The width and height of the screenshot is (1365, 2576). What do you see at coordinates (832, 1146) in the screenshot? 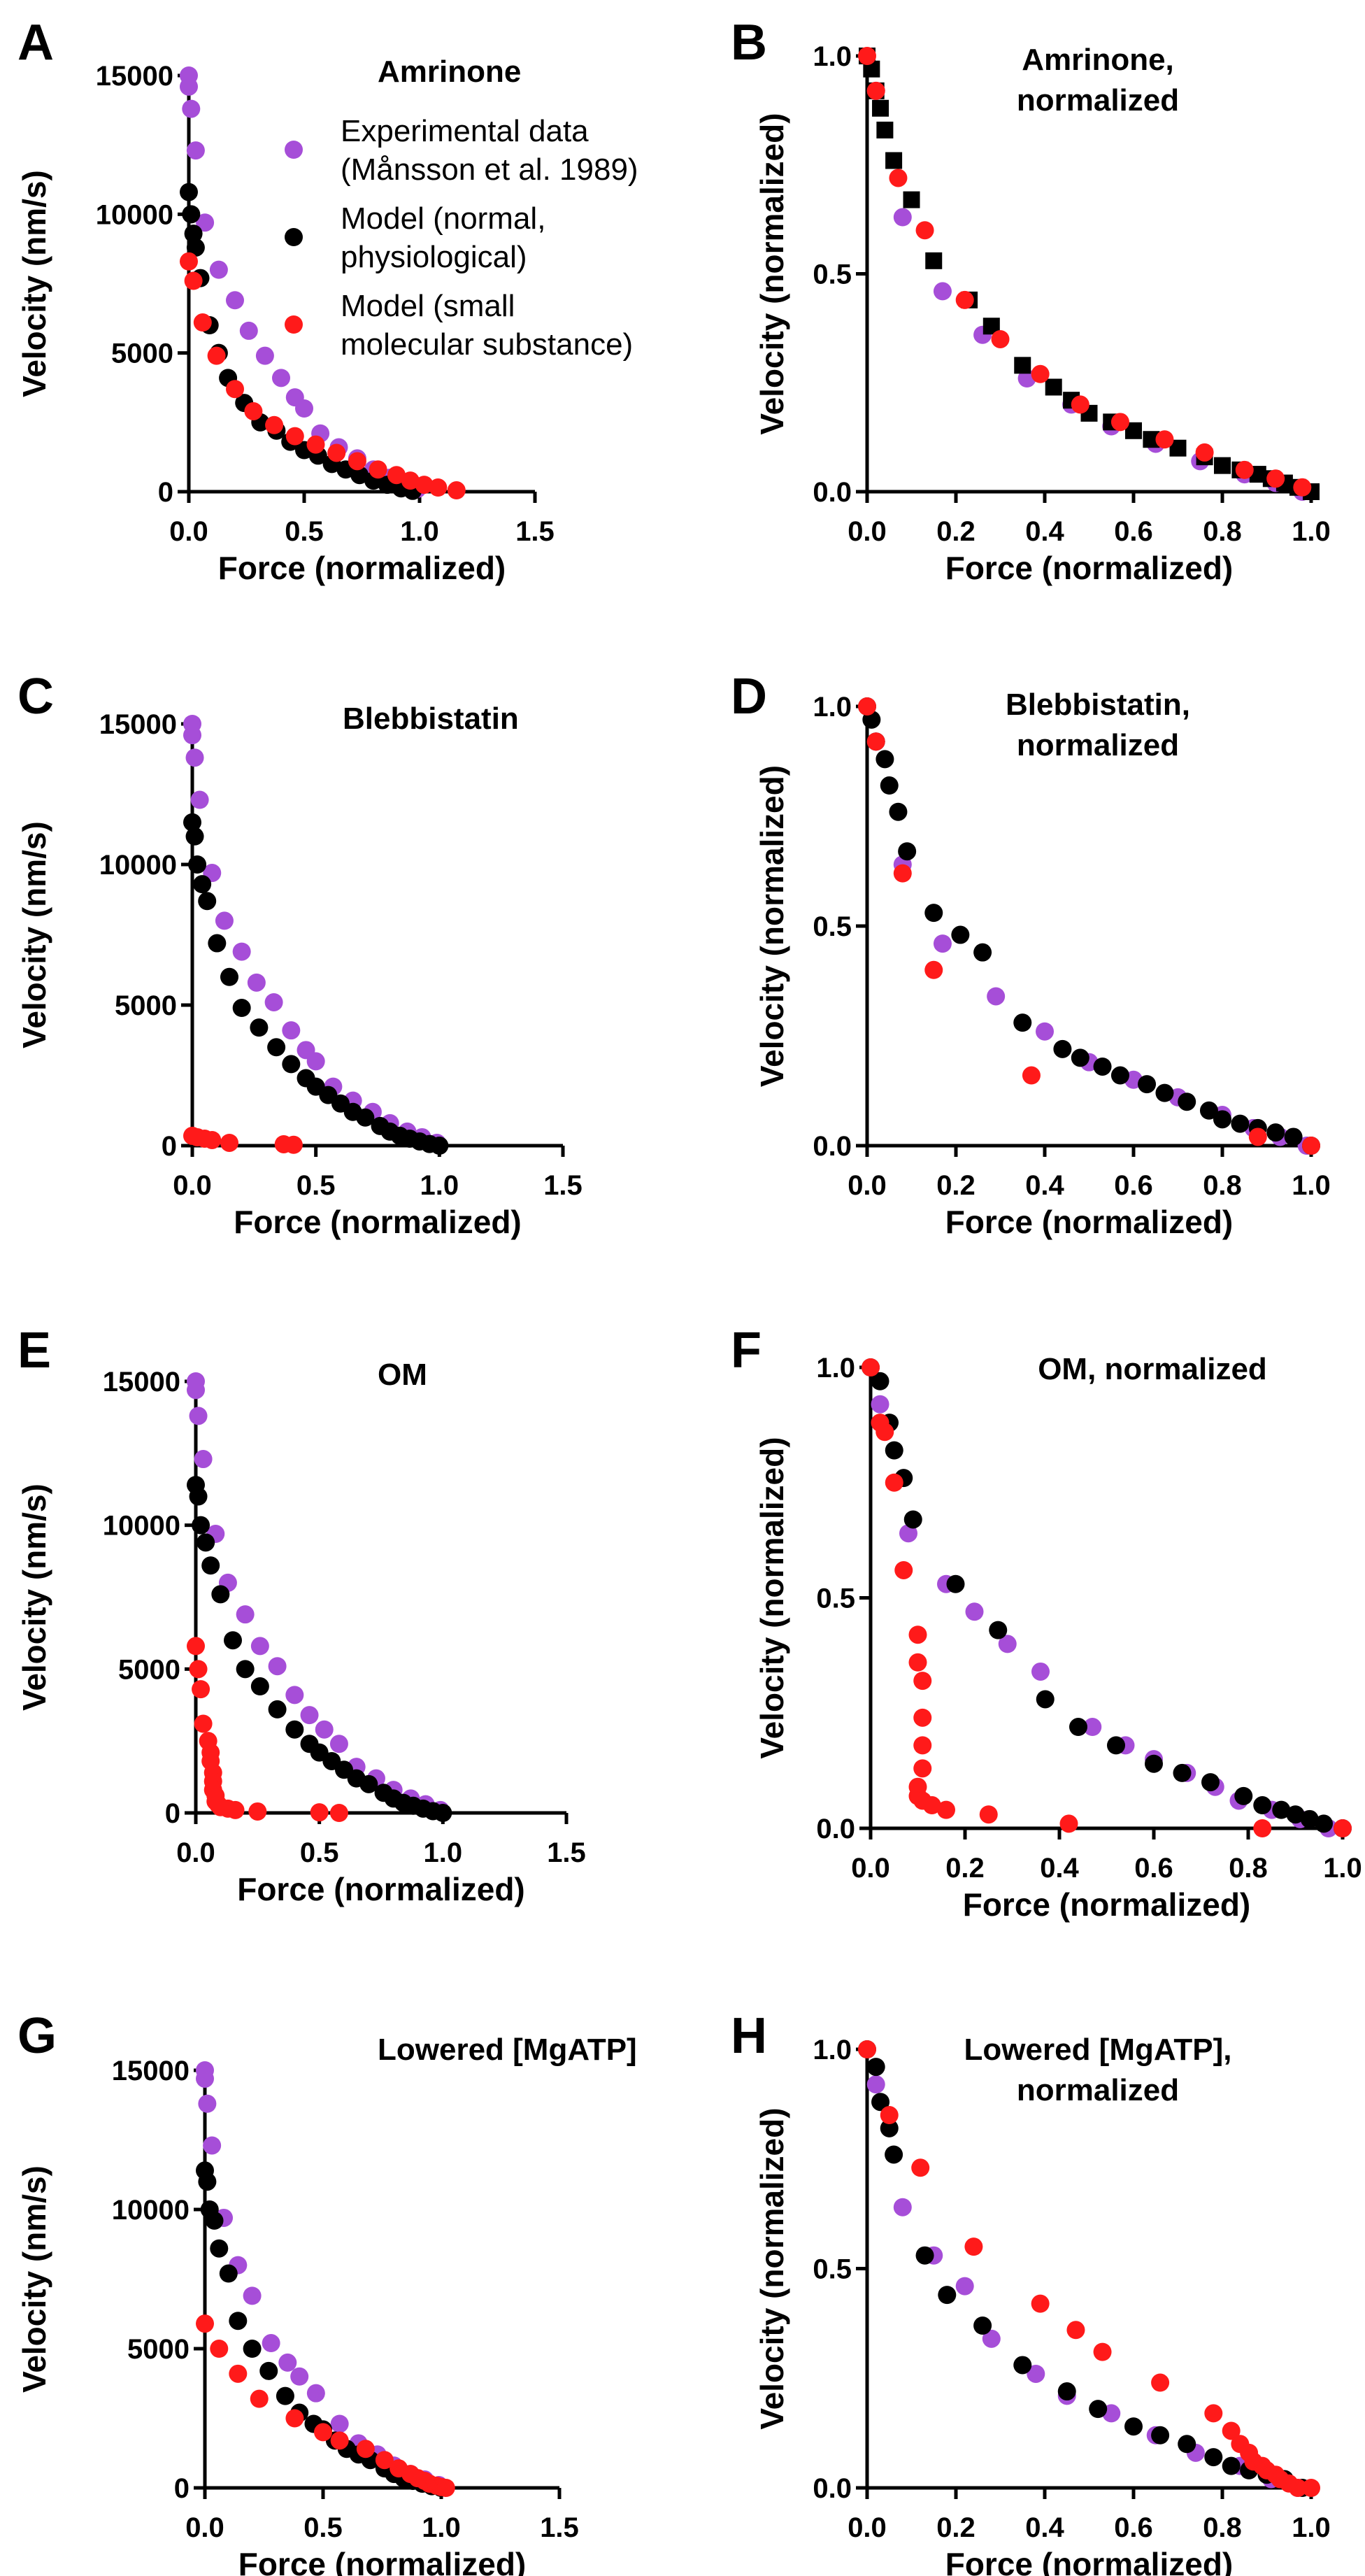
I see `y-tick-label: 0.0` at bounding box center [832, 1146].